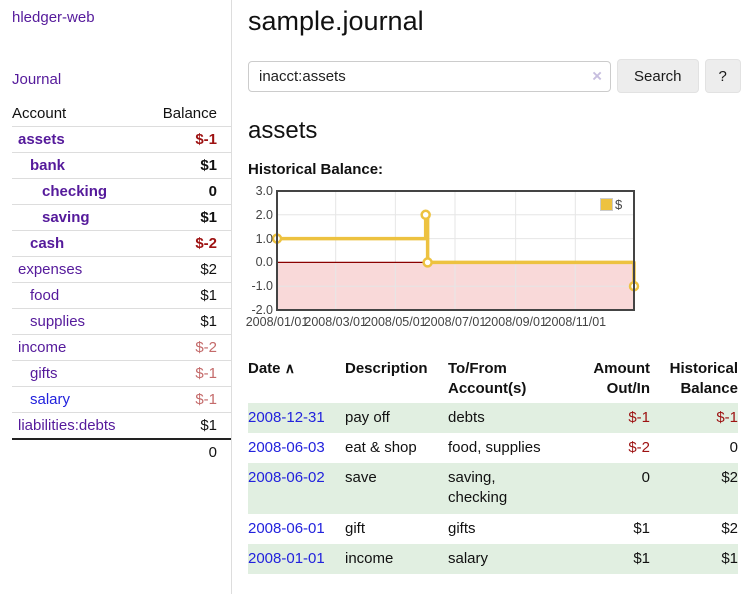 The width and height of the screenshot is (742, 594). Describe the element at coordinates (361, 477) in the screenshot. I see `transaction-description: save` at that location.